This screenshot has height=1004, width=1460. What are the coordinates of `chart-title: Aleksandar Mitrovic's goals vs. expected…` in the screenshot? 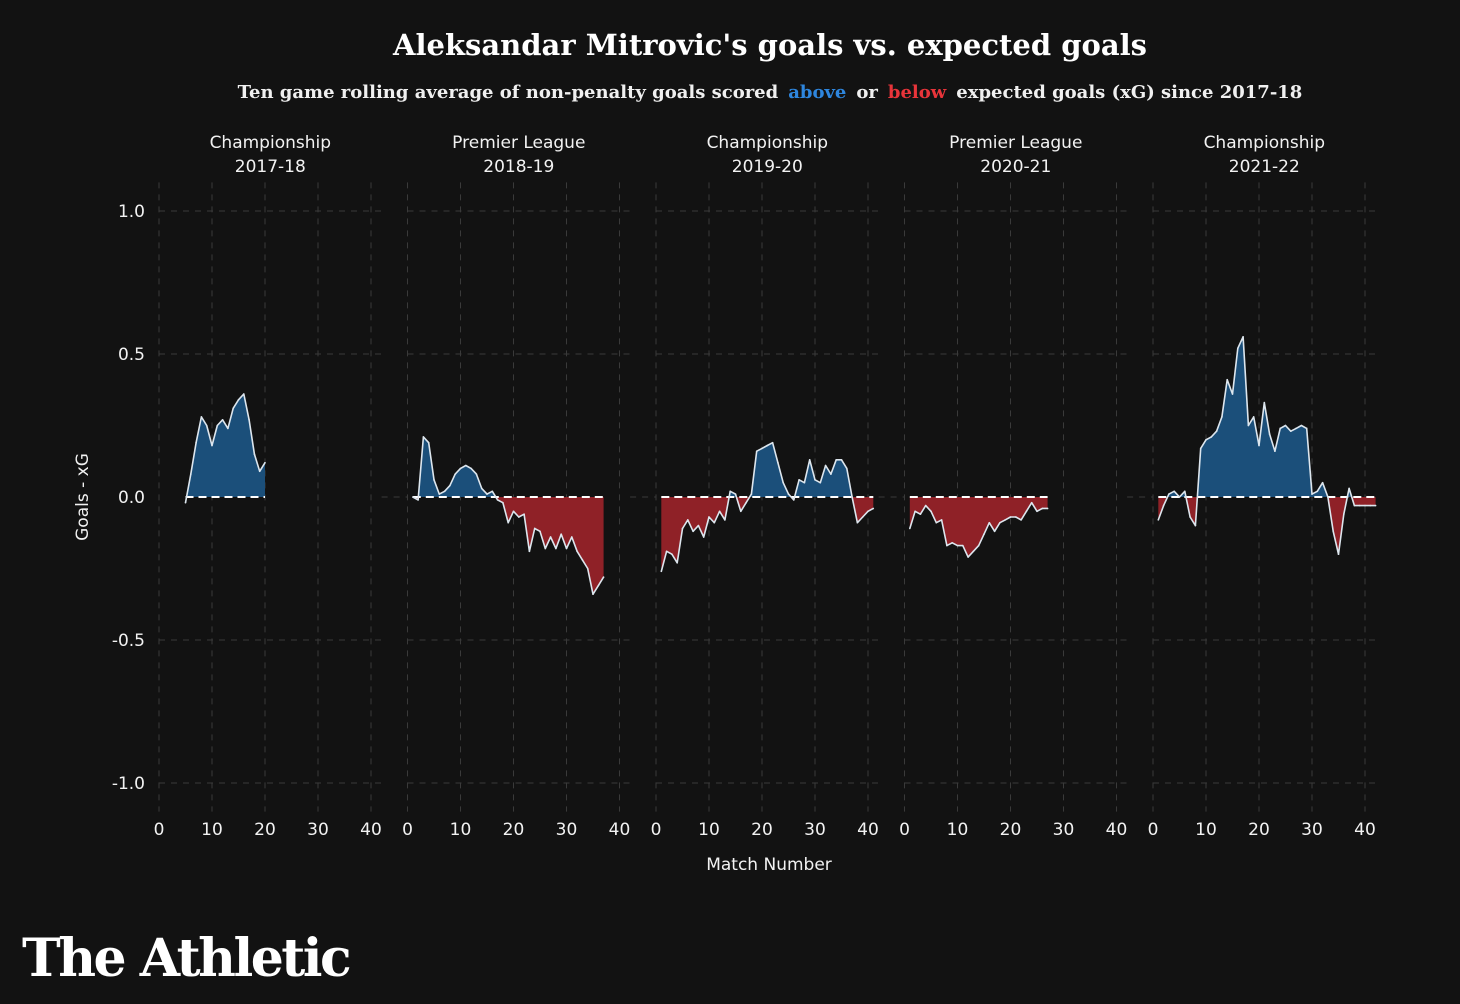 It's located at (770, 45).